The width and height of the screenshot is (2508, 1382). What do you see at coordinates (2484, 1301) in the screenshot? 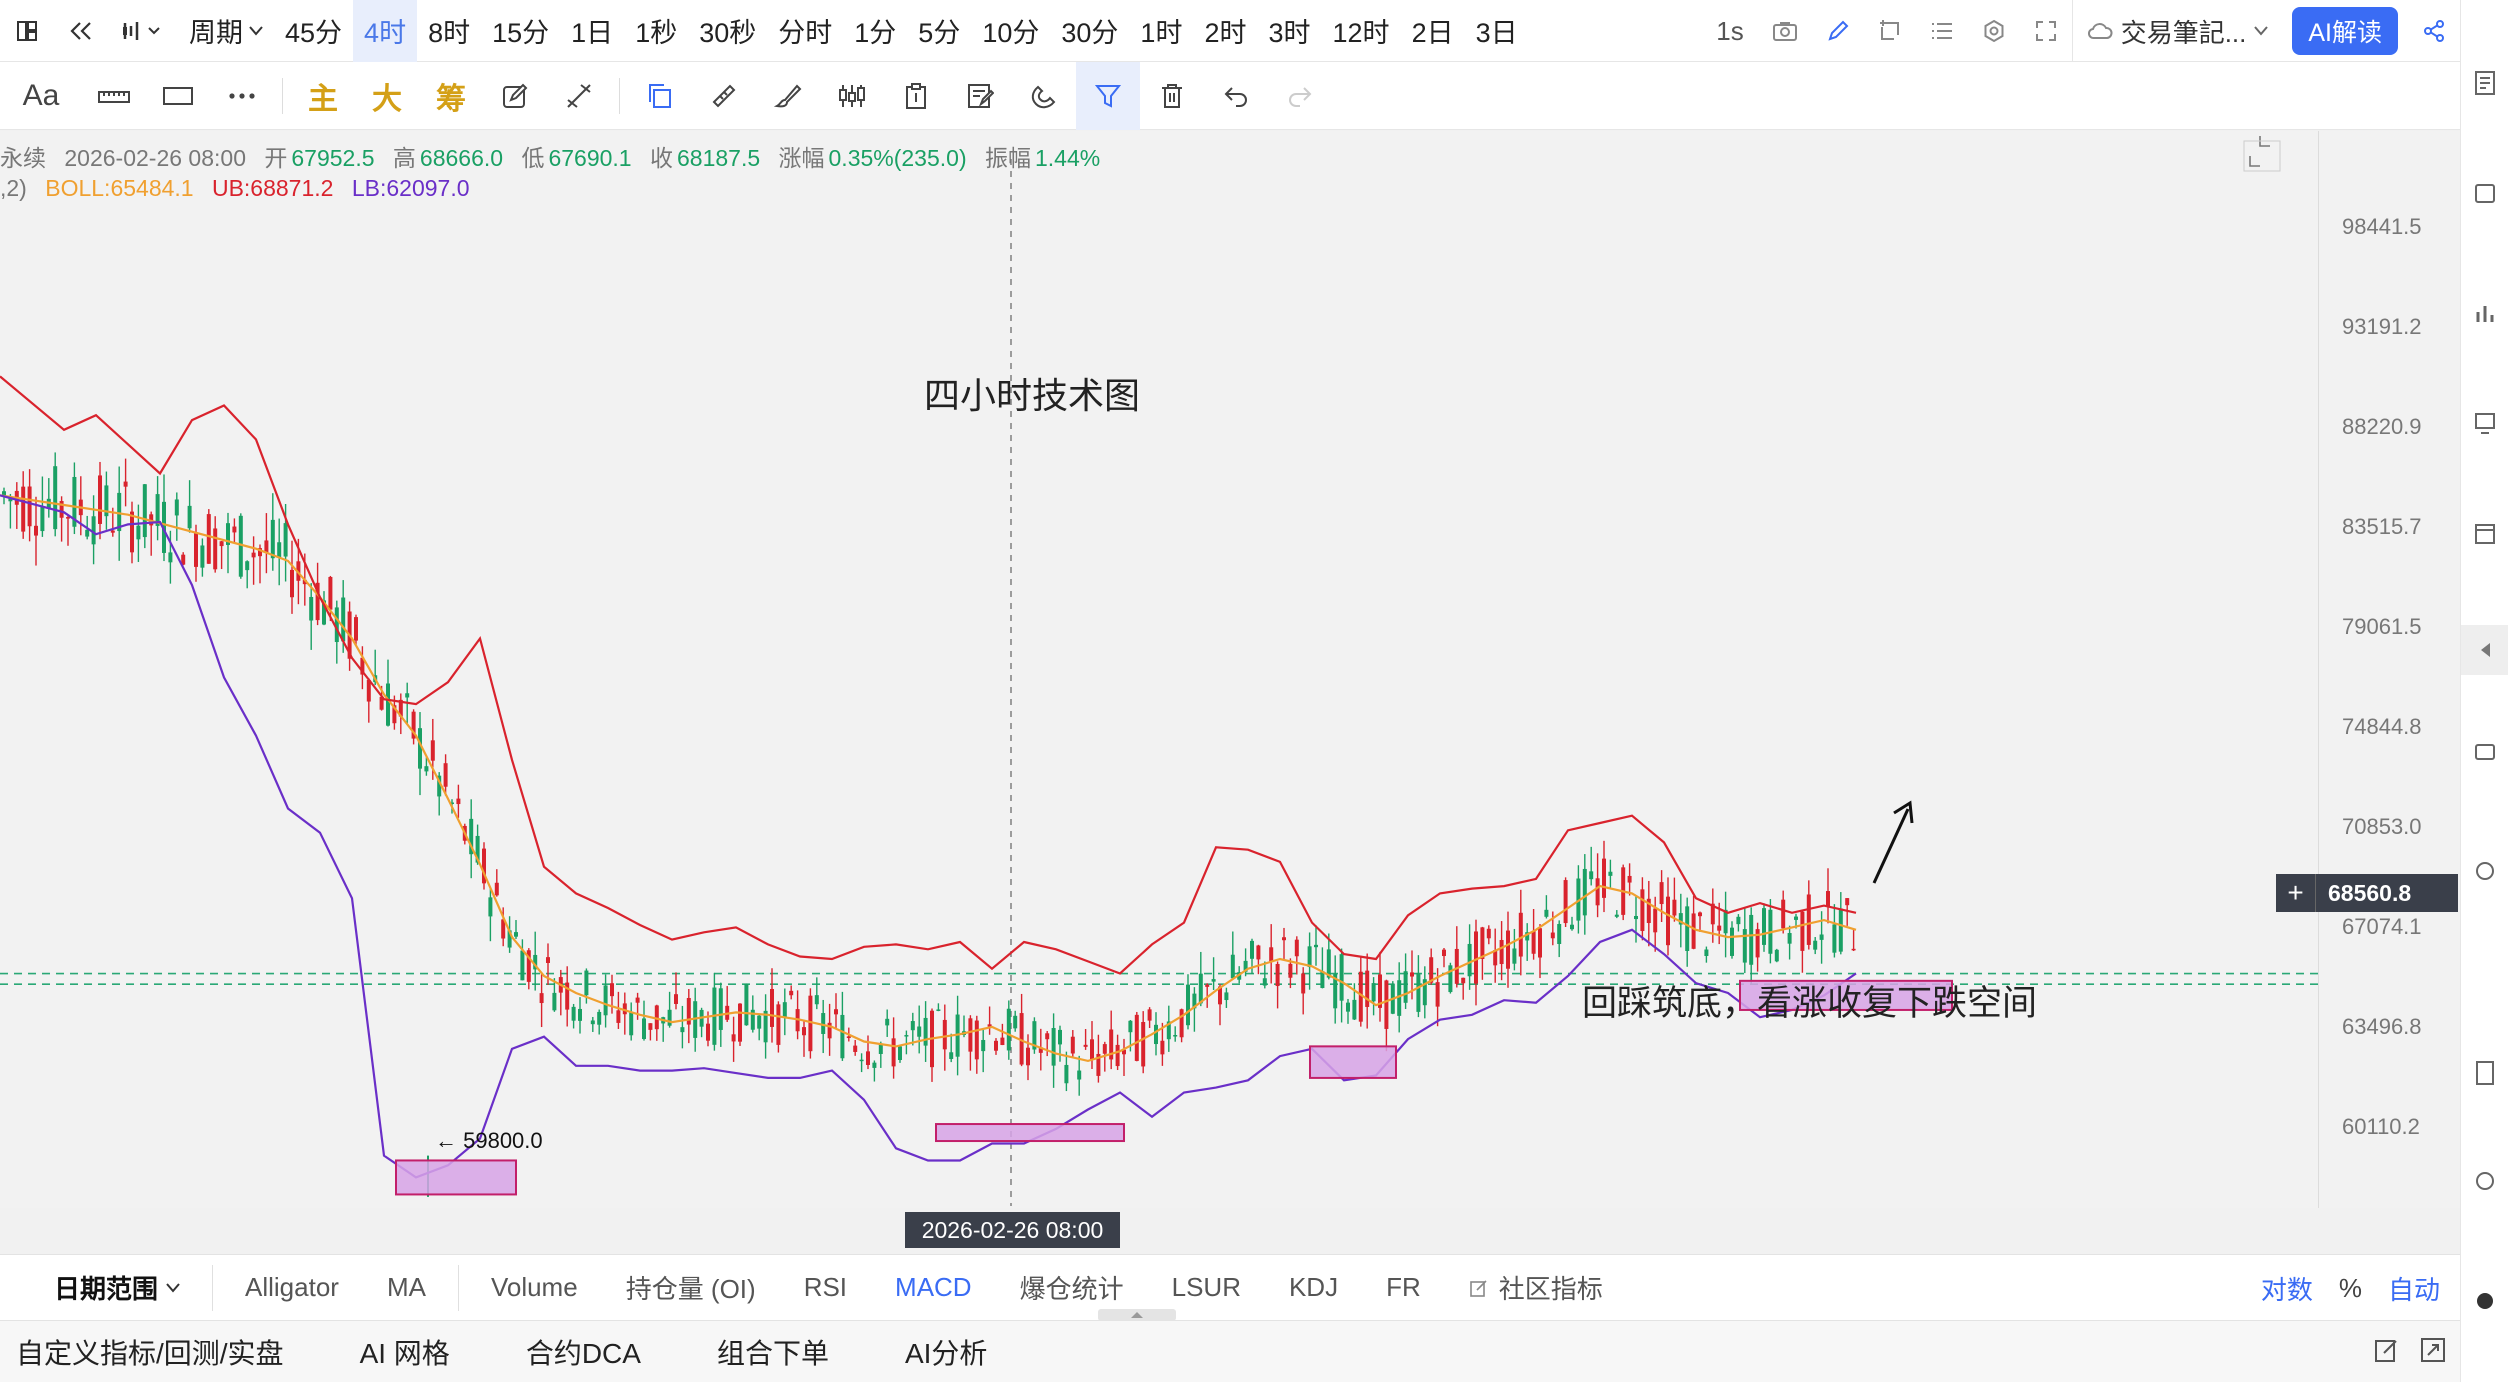
I see `help-icon` at bounding box center [2484, 1301].